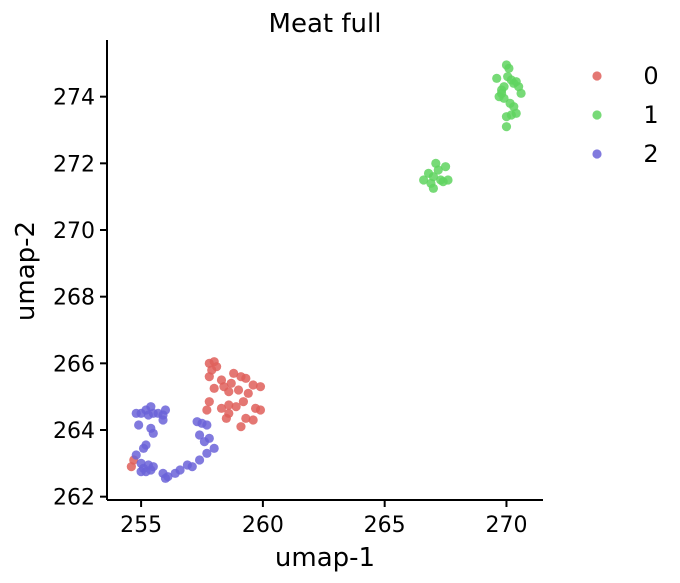 The width and height of the screenshot is (680, 583). I want to click on y-tick-label: 268, so click(74, 298).